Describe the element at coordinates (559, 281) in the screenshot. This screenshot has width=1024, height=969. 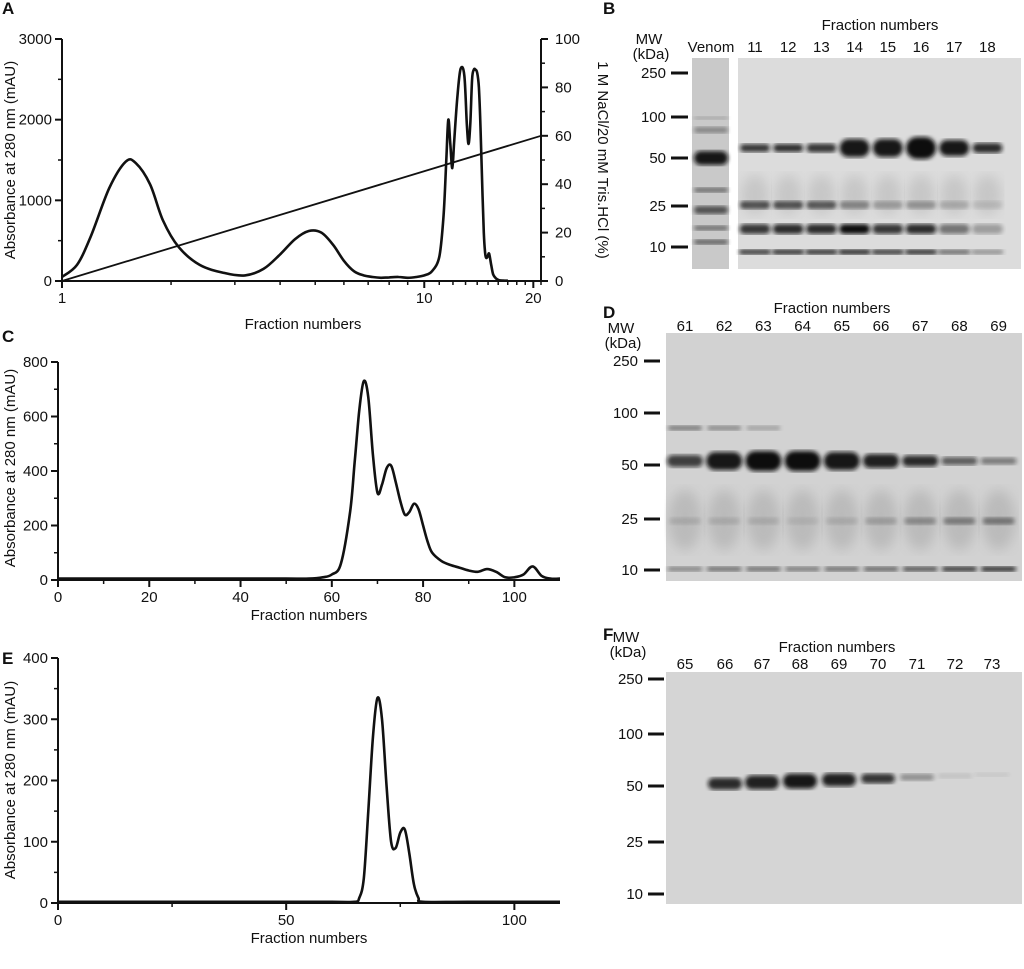
I see `y2-tick-label: 0` at that location.